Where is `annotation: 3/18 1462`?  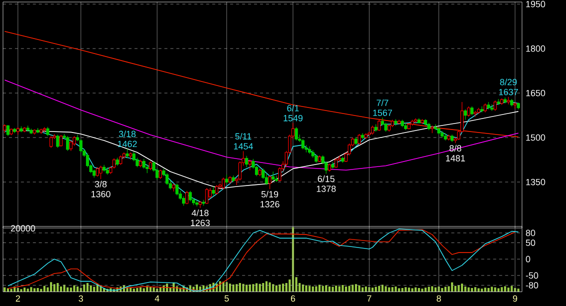
annotation: 3/18 1462 is located at coordinates (127, 139).